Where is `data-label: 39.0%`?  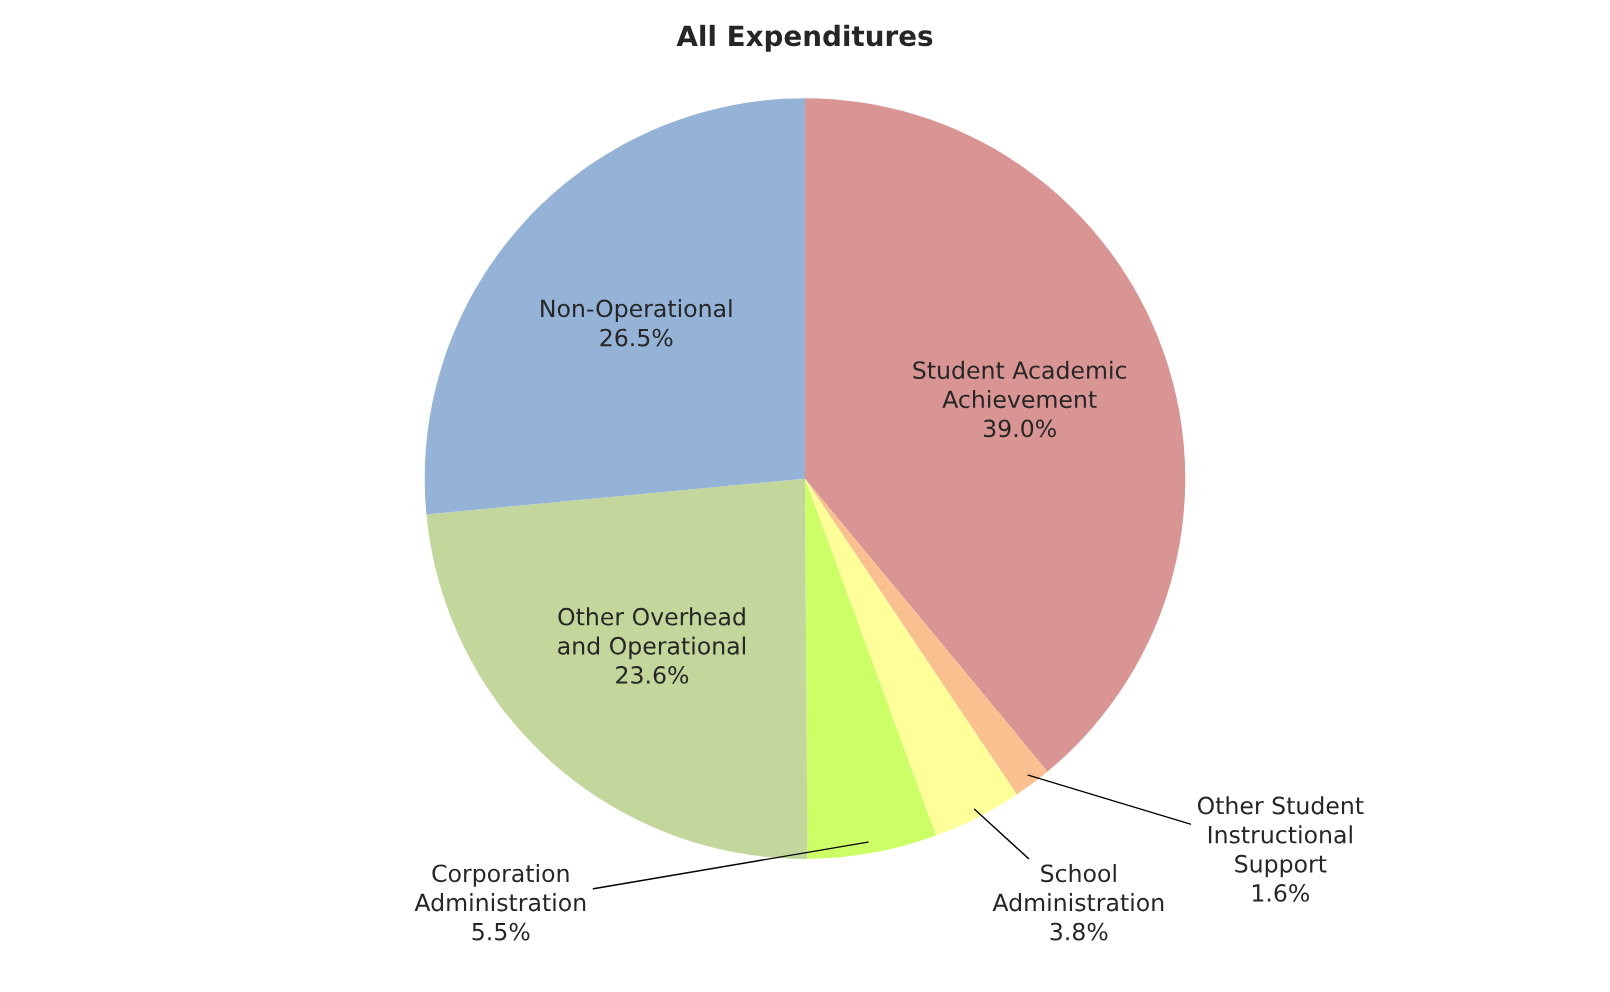 data-label: 39.0% is located at coordinates (1019, 428).